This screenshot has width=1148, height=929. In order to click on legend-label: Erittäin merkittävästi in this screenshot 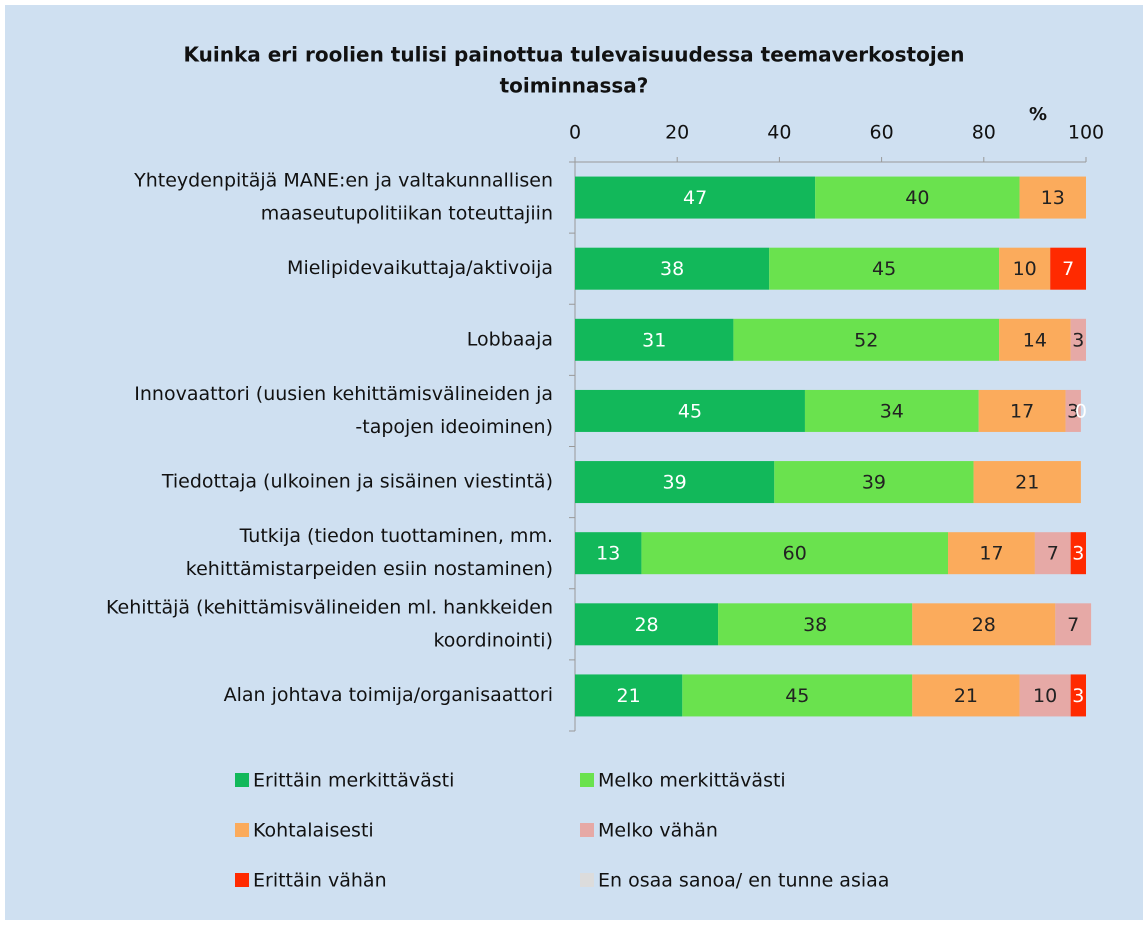, I will do `click(353, 781)`.